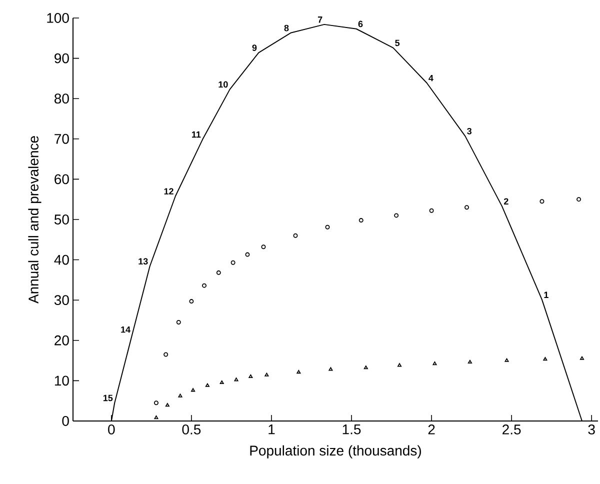  Describe the element at coordinates (111, 429) in the screenshot. I see `x-tick-label: 0` at that location.